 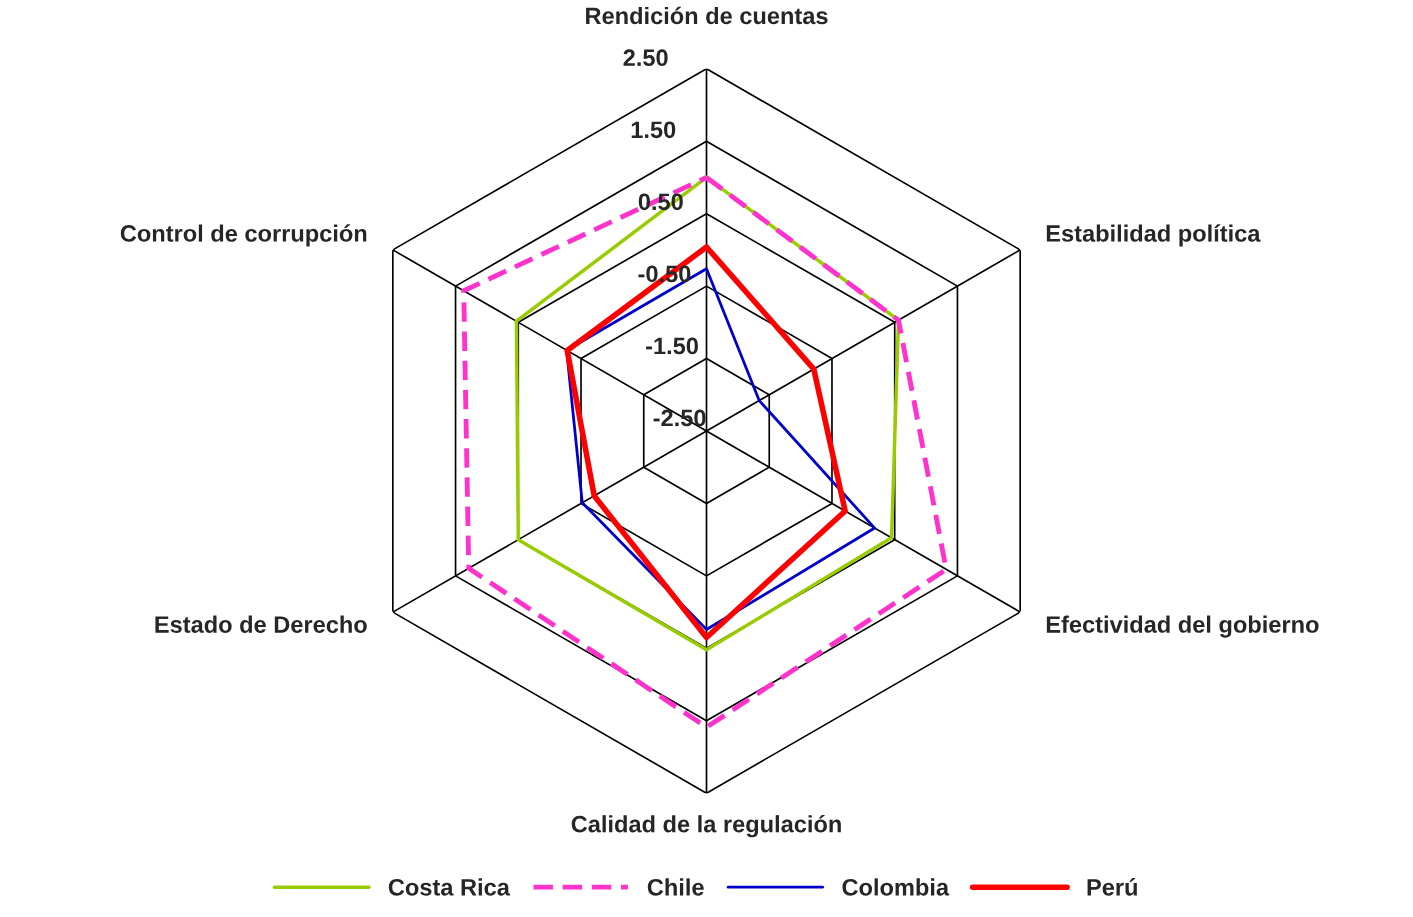 What do you see at coordinates (653, 130) in the screenshot?
I see `y-tick-label: 1.50` at bounding box center [653, 130].